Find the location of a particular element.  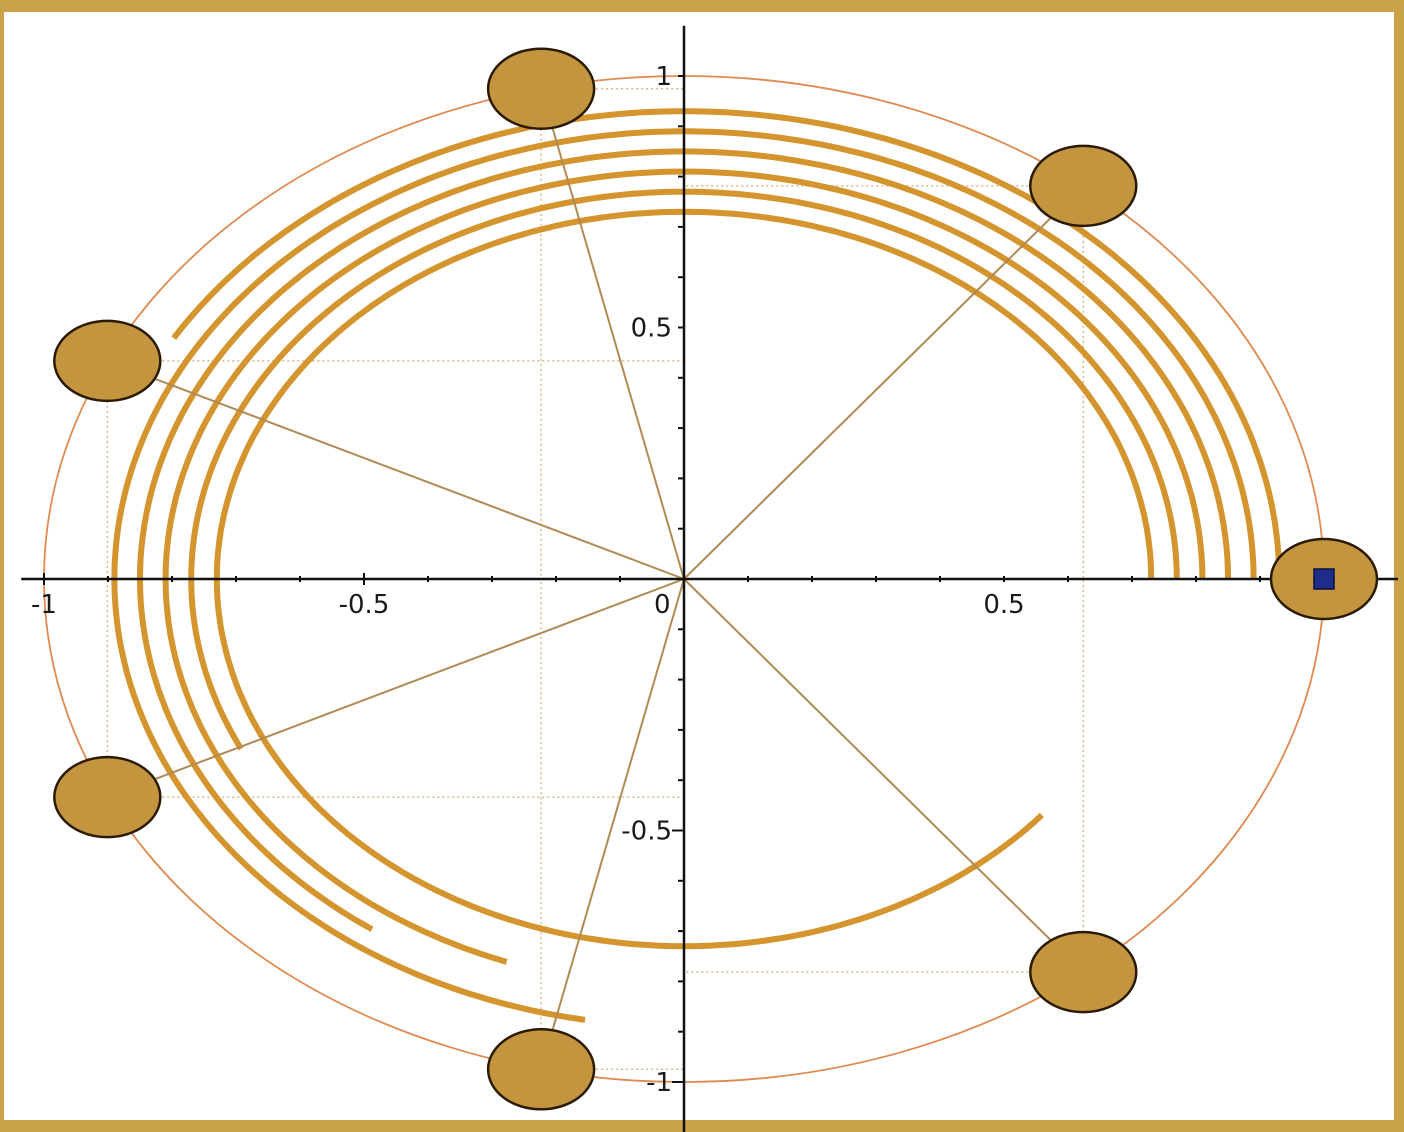

y-tick-label: -0.5 is located at coordinates (646, 832).